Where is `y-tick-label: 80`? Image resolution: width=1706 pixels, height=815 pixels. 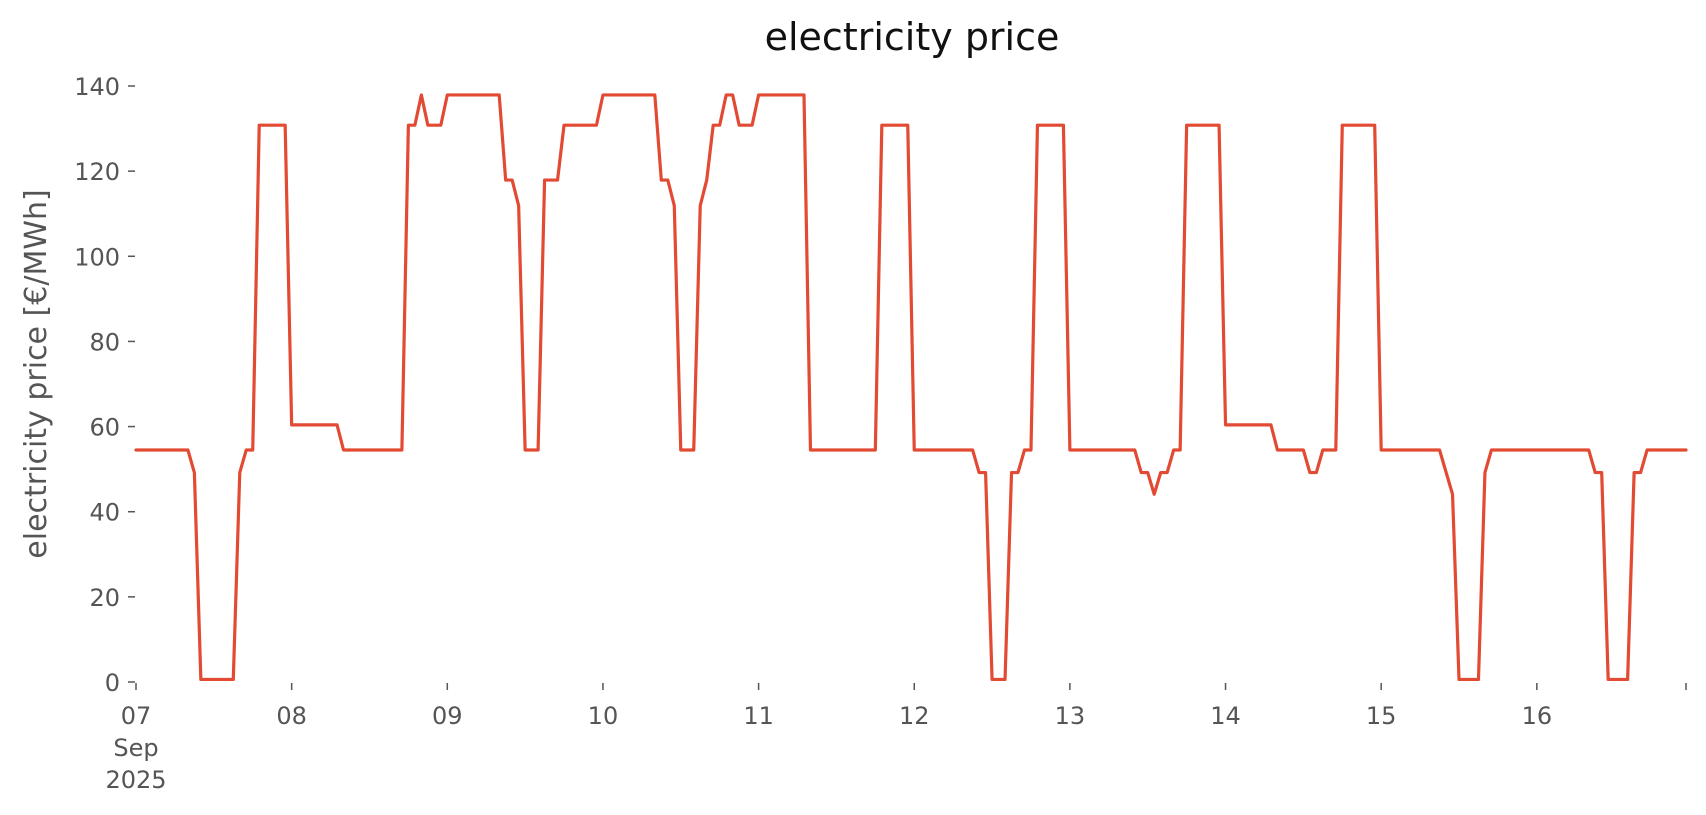 y-tick-label: 80 is located at coordinates (104, 342).